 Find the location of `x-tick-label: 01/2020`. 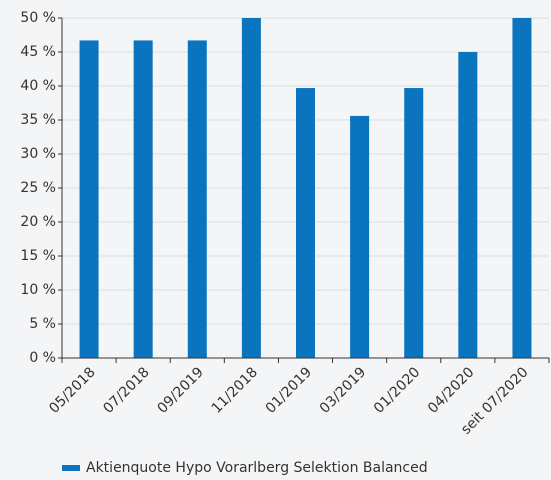

x-tick-label: 01/2020 is located at coordinates (397, 390).